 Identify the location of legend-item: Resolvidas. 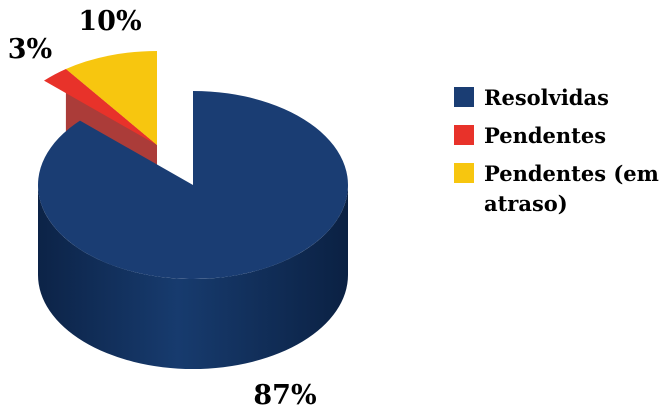
(556, 98).